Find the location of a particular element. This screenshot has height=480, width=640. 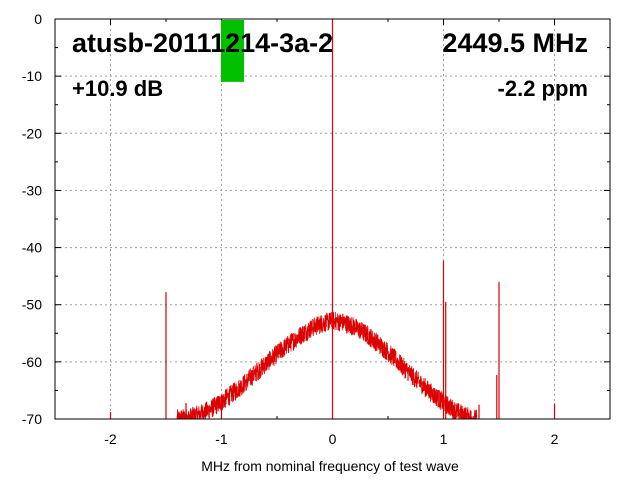

x-tick-label: 0 is located at coordinates (333, 439).